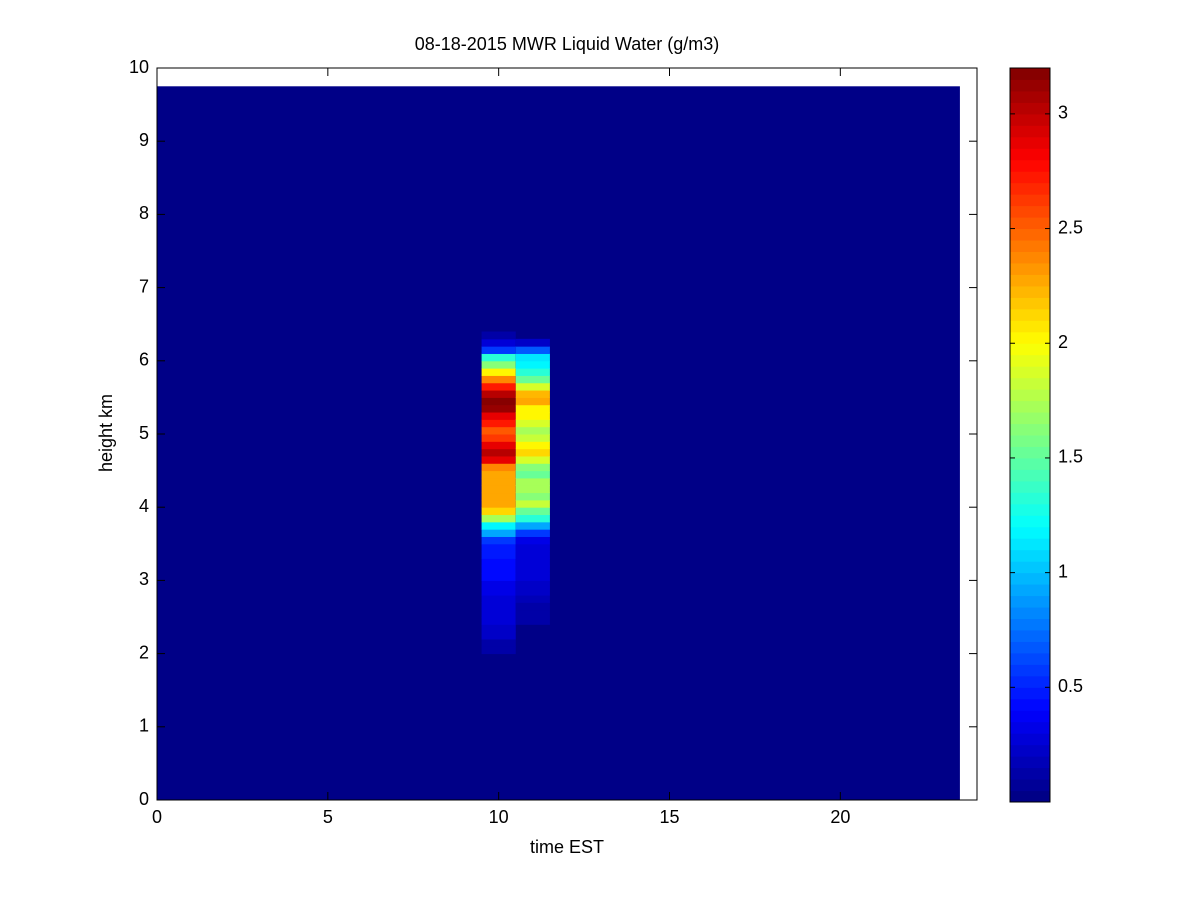 This screenshot has width=1200, height=900. I want to click on y-tick-label: 10, so click(139, 67).